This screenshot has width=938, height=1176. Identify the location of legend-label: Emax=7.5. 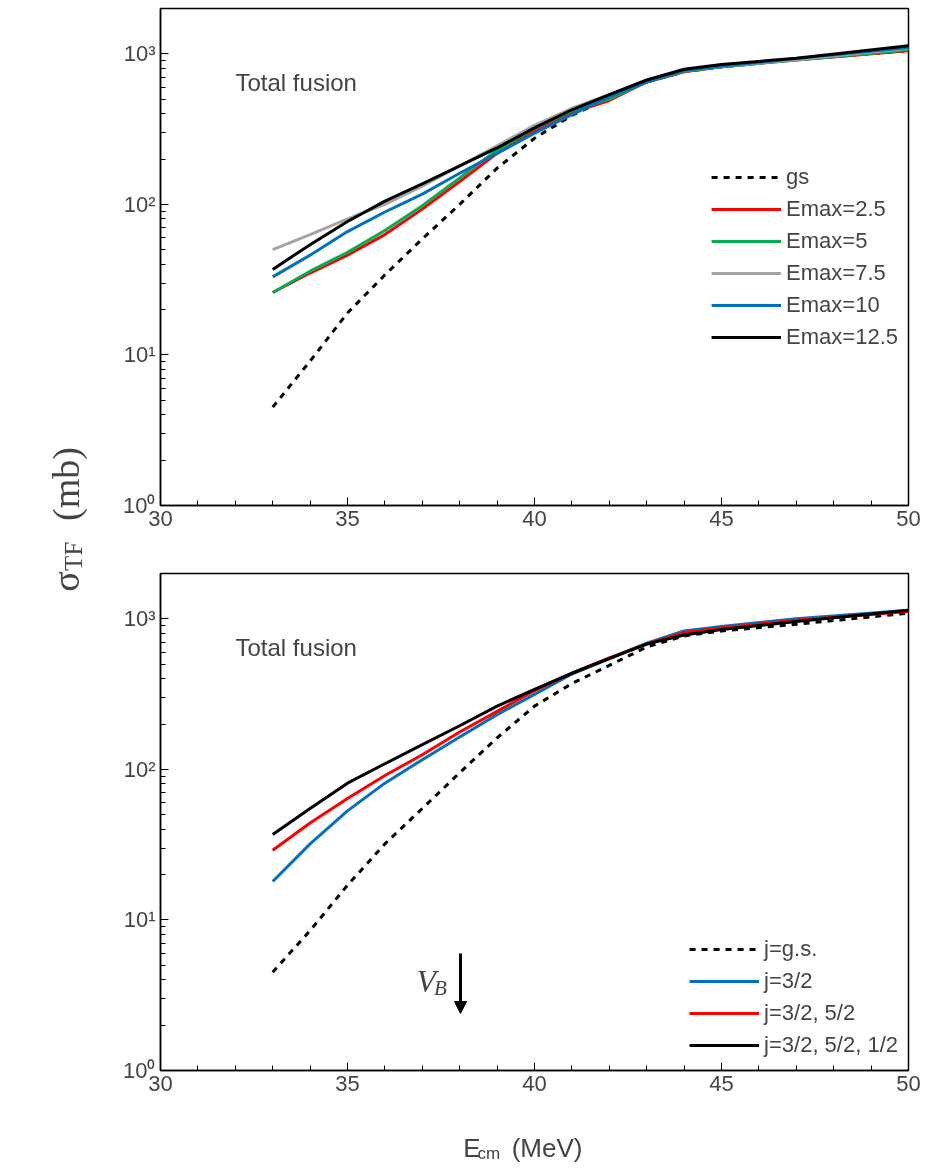
(836, 272).